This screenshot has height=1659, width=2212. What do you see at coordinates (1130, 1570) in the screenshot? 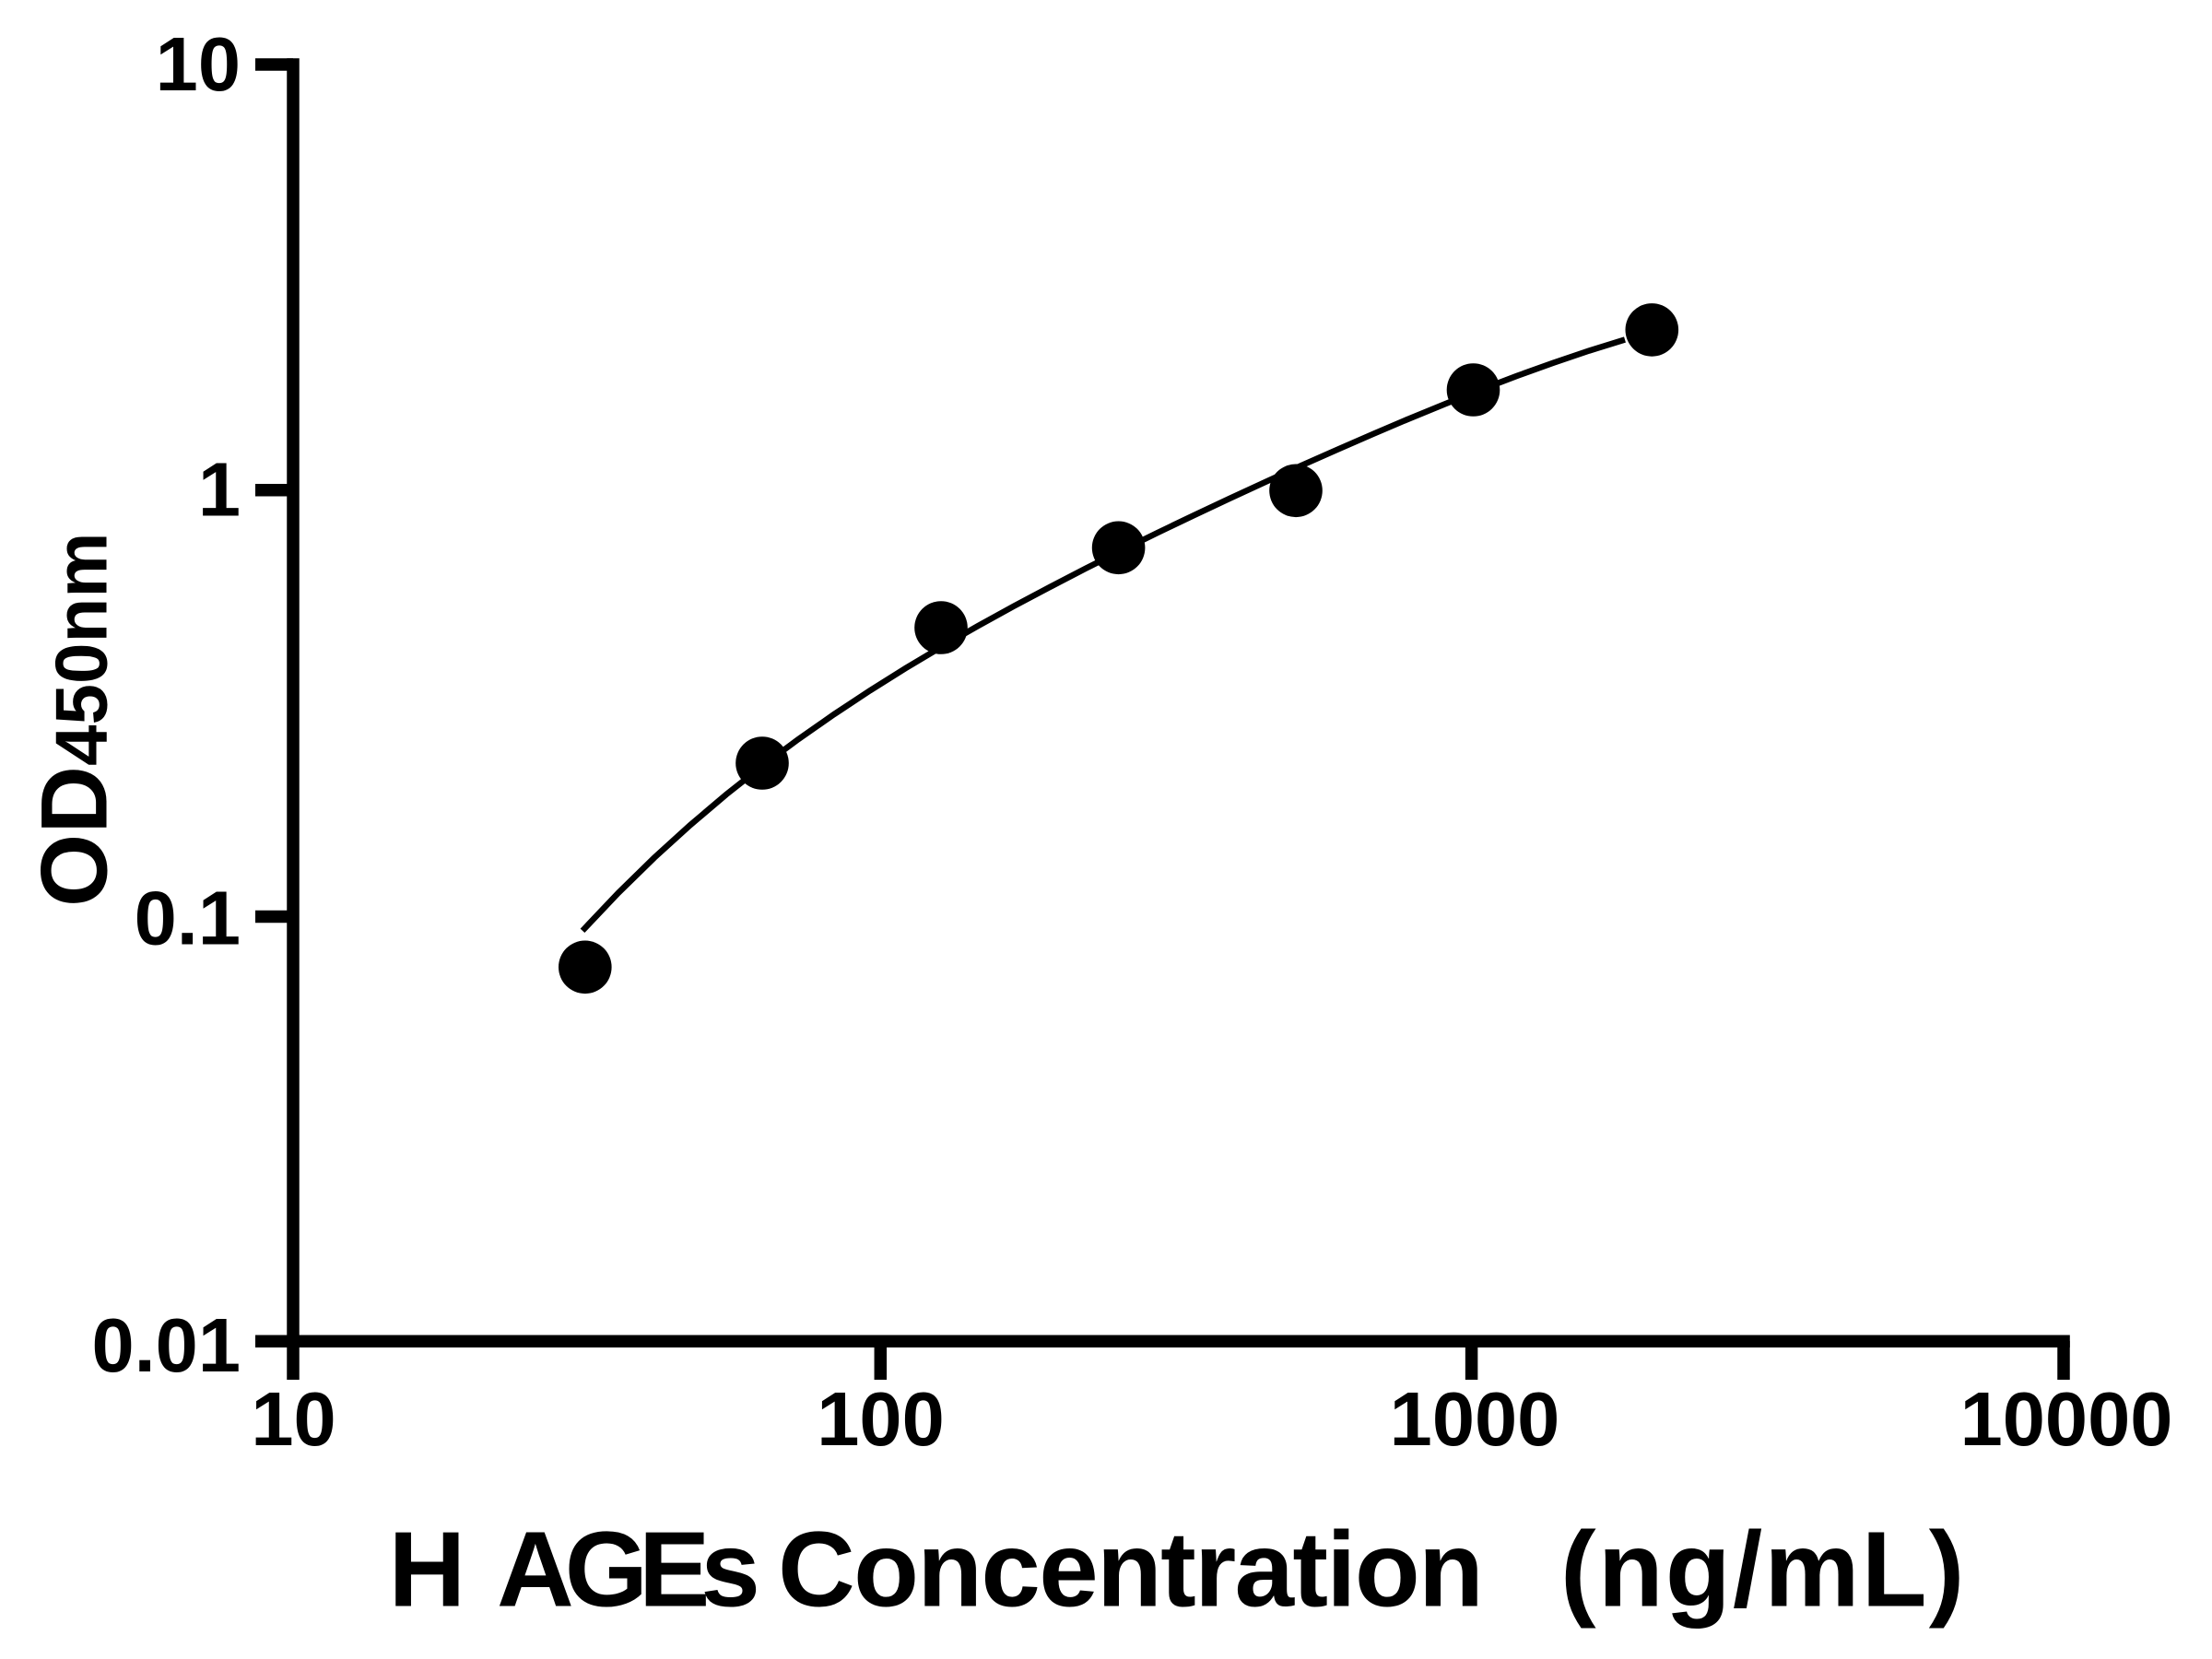
I see `svg-text: Concentration` at bounding box center [1130, 1570].